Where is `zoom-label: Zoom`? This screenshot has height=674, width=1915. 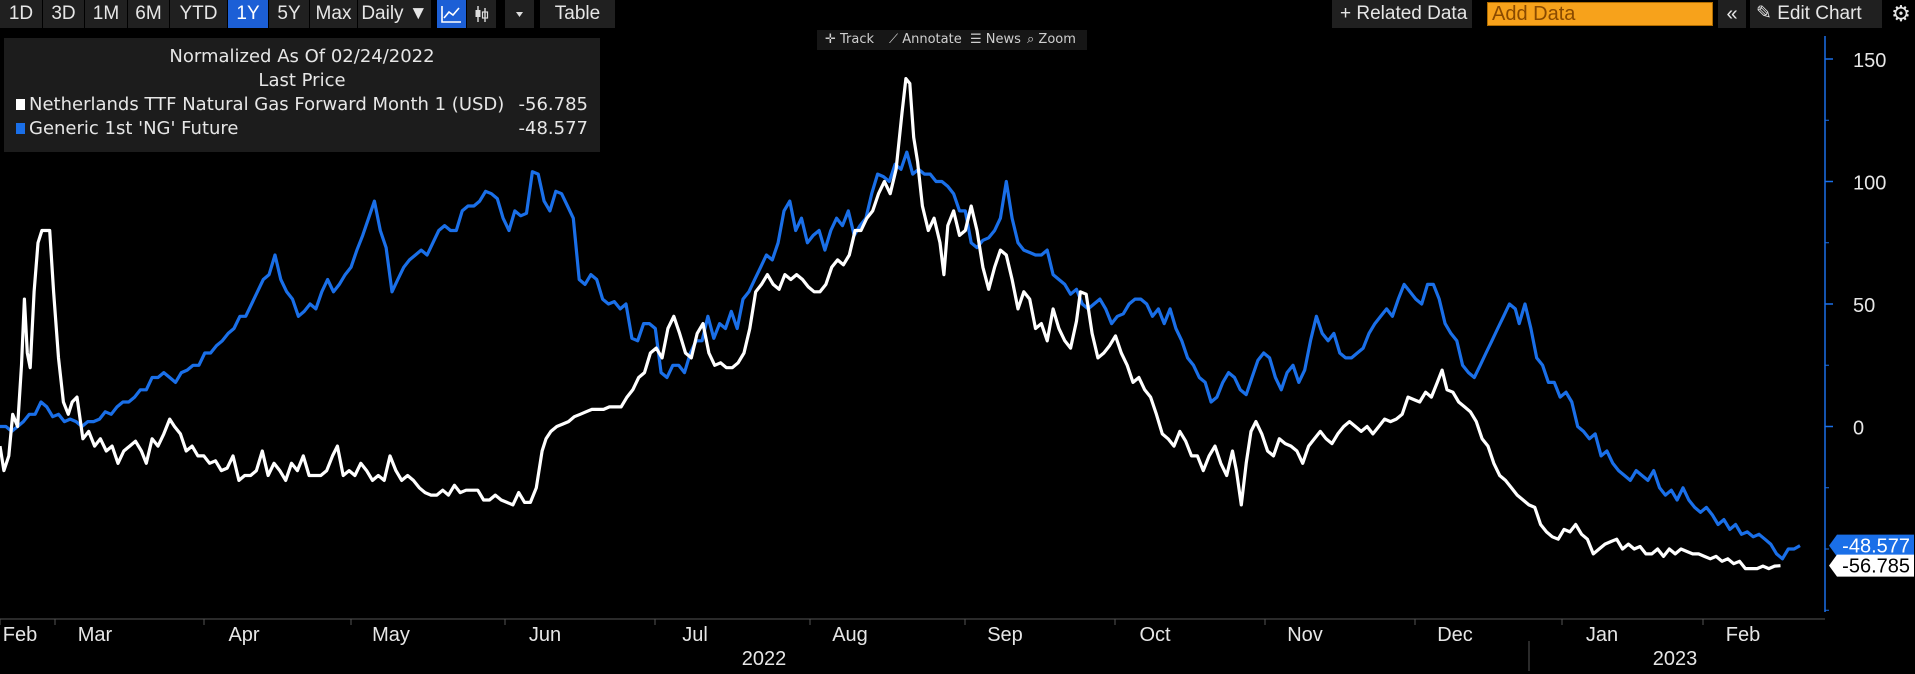 zoom-label: Zoom is located at coordinates (1057, 39).